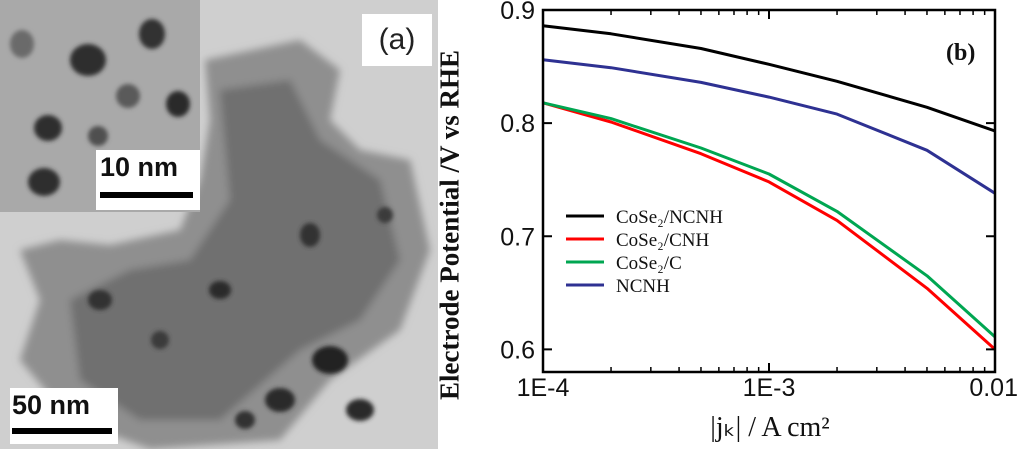 This screenshot has height=449, width=1024. I want to click on legend-label: CoSe₂/NCNH, so click(669, 217).